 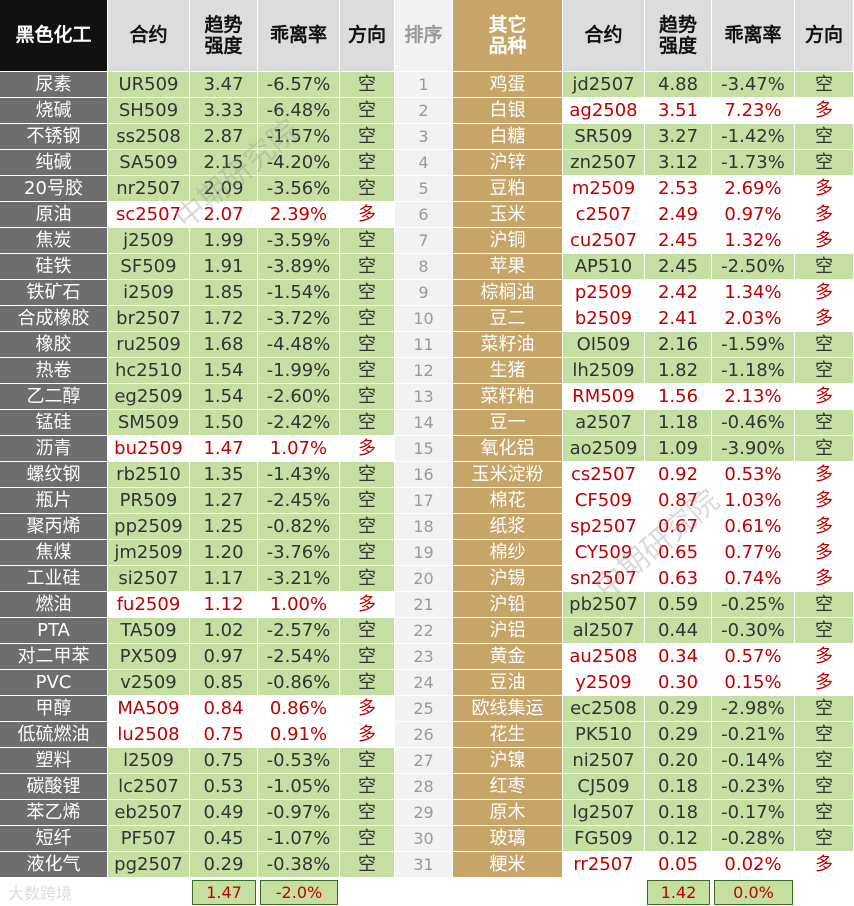 I want to click on name-cell: 豆油, so click(x=508, y=683).